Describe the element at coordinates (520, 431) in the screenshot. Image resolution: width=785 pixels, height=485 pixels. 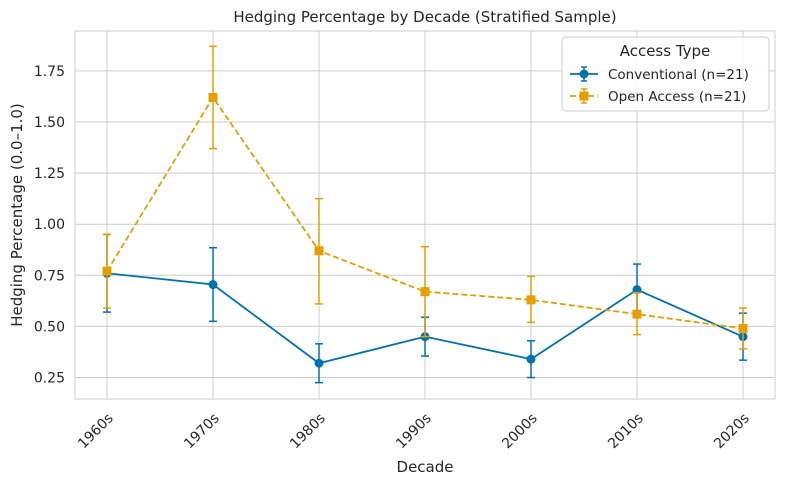
I see `x-tick-label: 2000s` at that location.